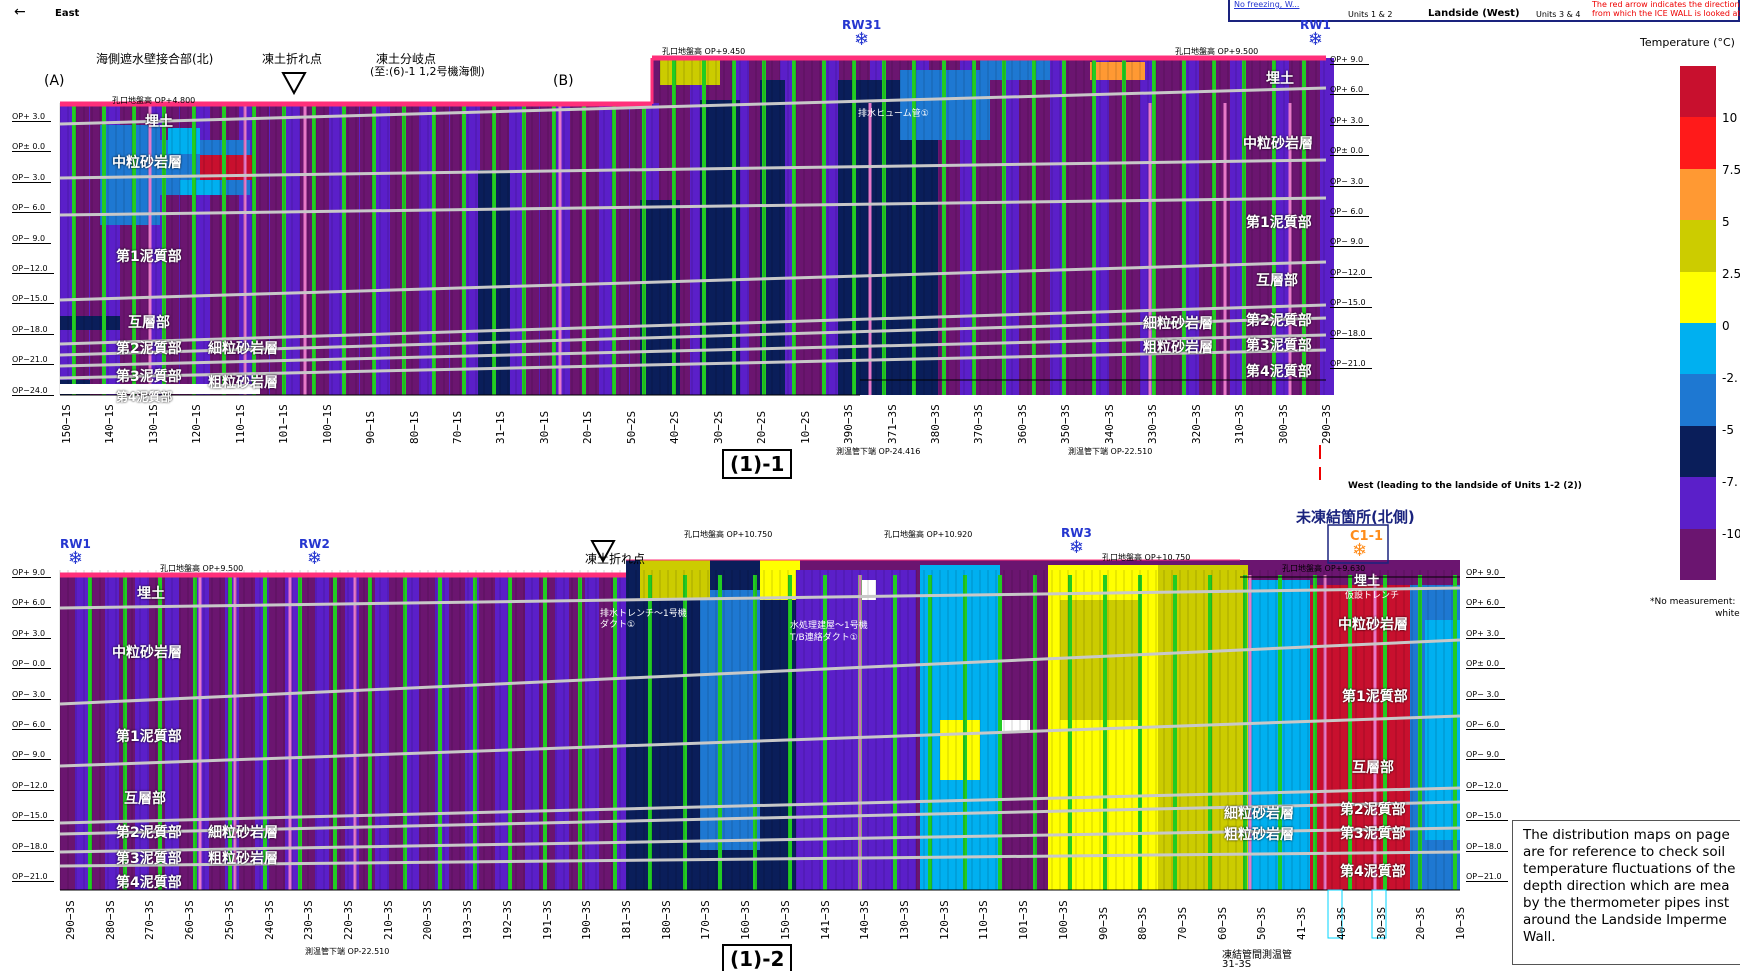 The height and width of the screenshot is (971, 1740). Describe the element at coordinates (1666, 13) in the screenshot. I see `red-arrow-note-2: from which the ICE WALL is looked at.` at that location.